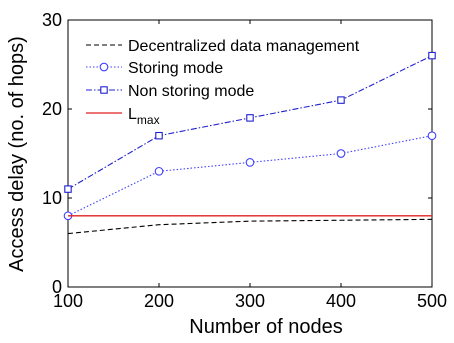 Image resolution: width=454 pixels, height=343 pixels. I want to click on legend-label: Lmax, so click(144, 116).